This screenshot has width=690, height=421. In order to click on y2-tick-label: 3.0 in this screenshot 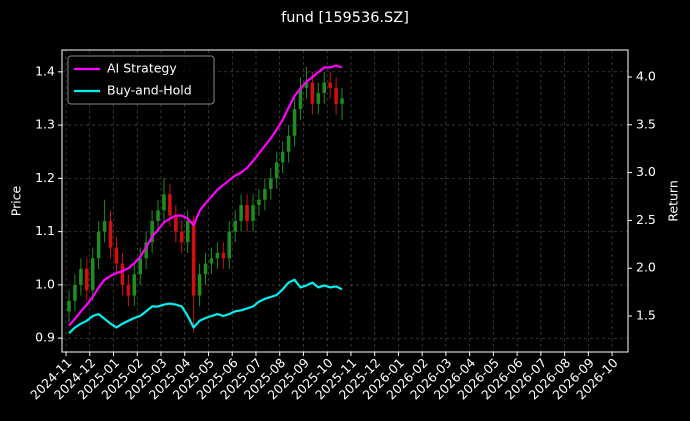, I will do `click(646, 171)`.